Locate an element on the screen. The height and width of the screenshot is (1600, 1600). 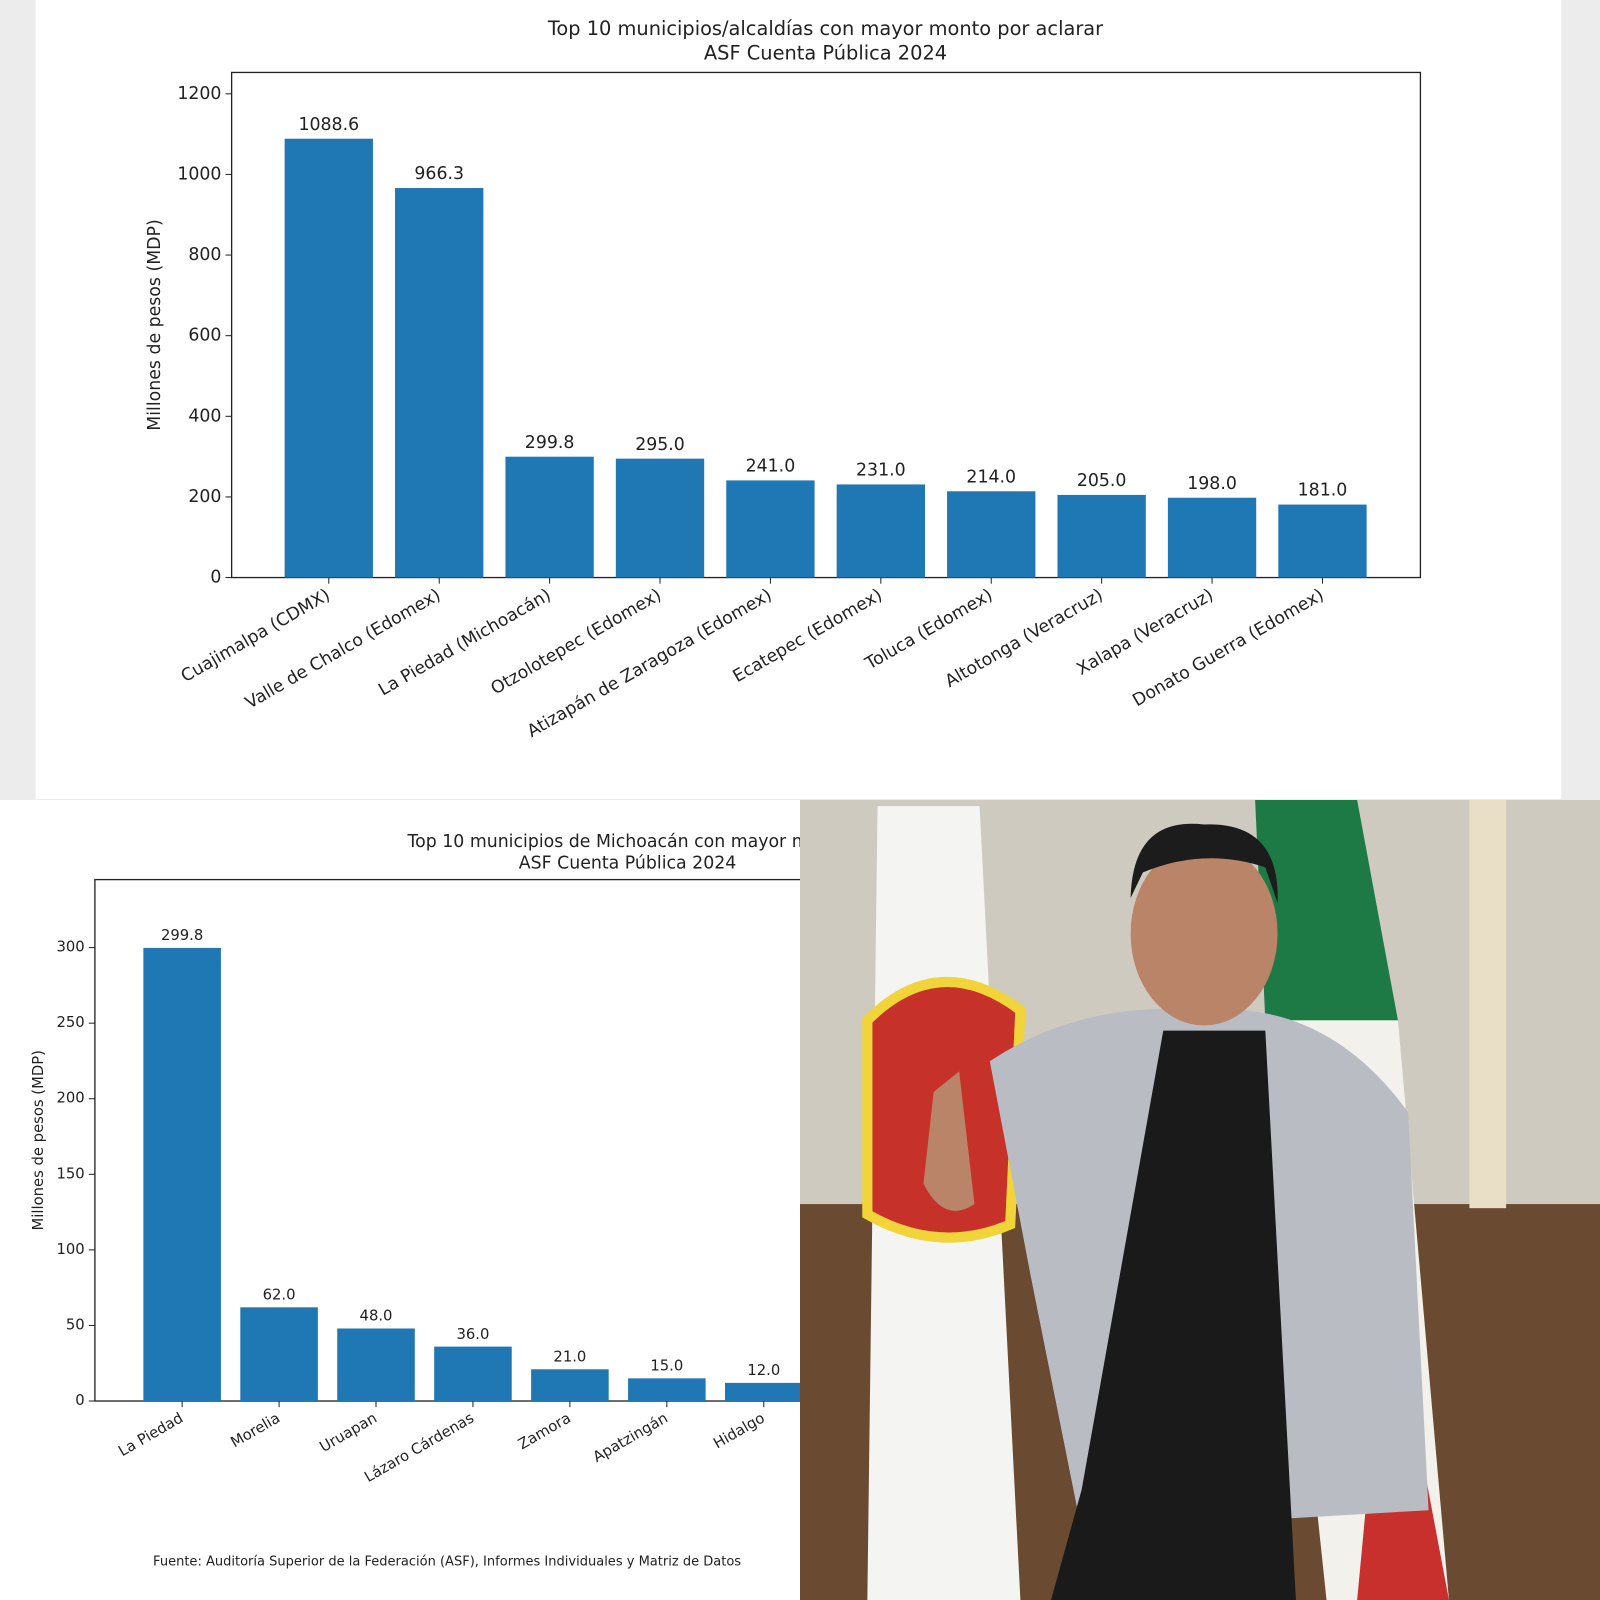
value-label: 62.0 is located at coordinates (279, 1294).